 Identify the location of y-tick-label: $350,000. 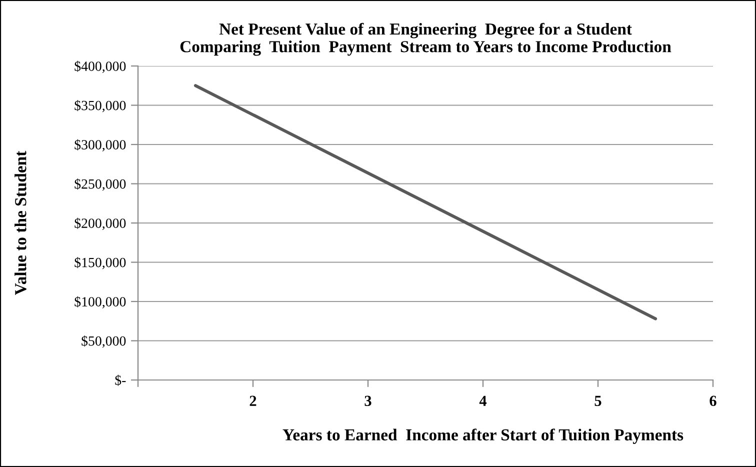
(100, 106).